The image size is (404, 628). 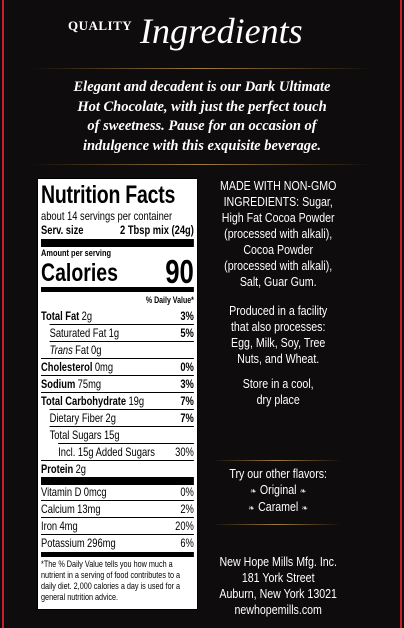 I want to click on nutrient-label: Total Sugars, so click(x=75, y=435).